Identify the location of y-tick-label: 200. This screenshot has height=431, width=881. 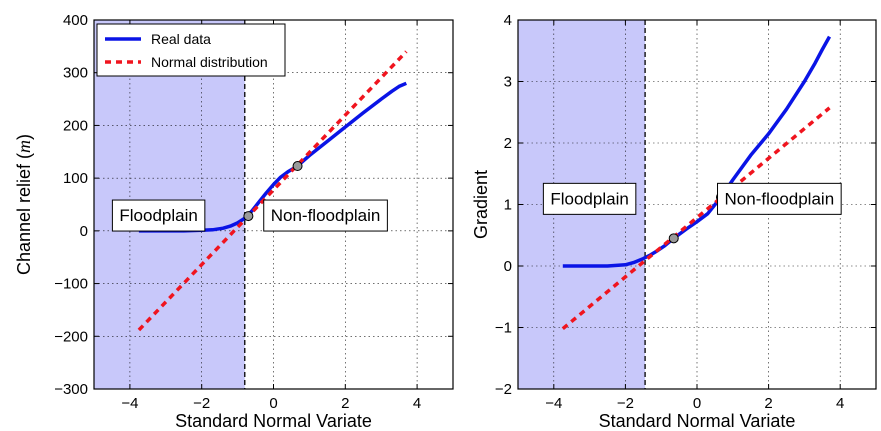
(75, 125).